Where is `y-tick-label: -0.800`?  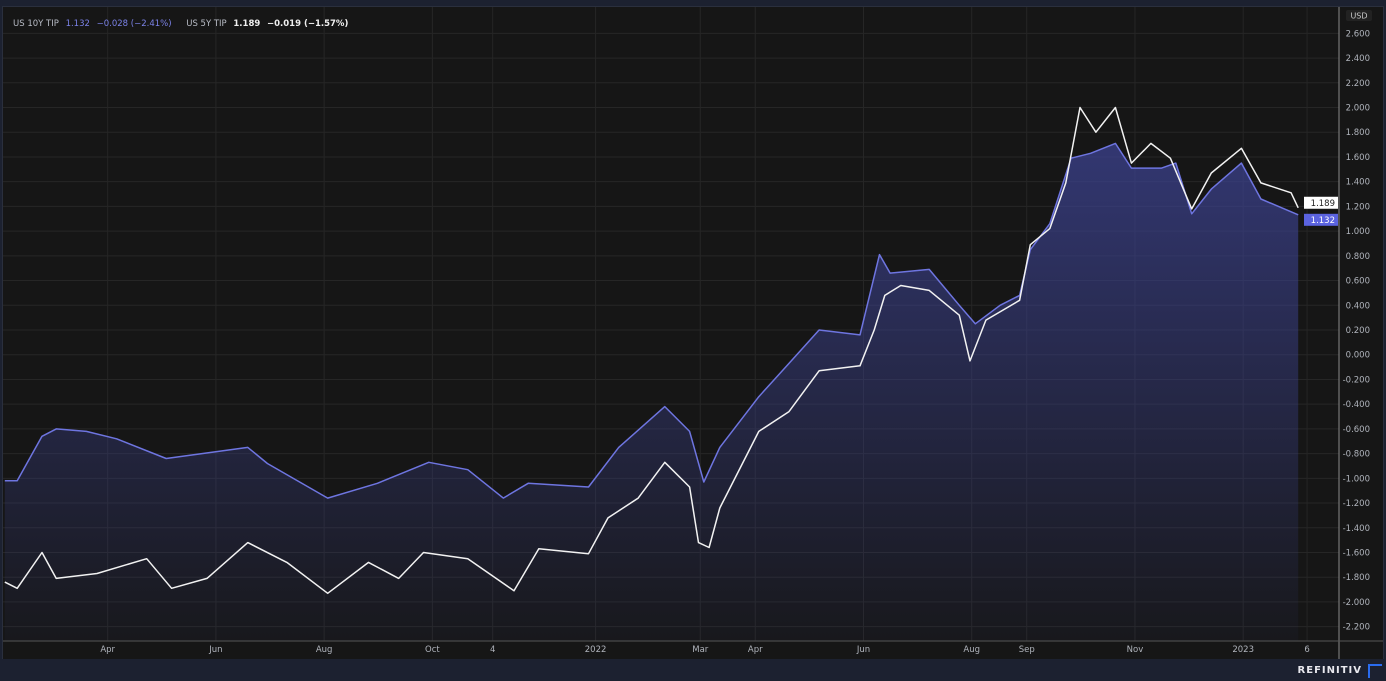
y-tick-label: -0.800 is located at coordinates (1356, 455).